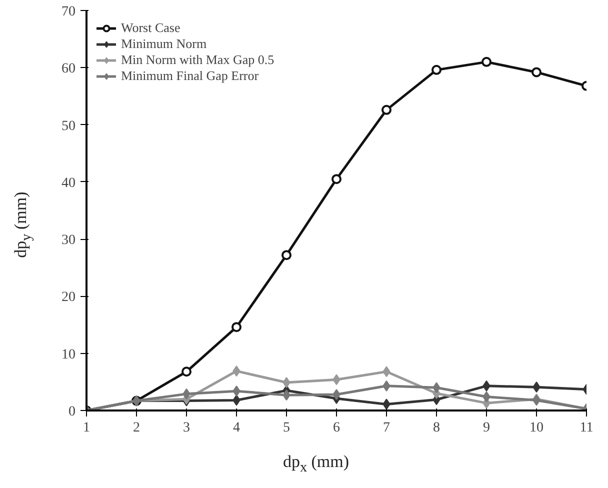 This screenshot has width=608, height=488. Describe the element at coordinates (69, 240) in the screenshot. I see `y-tick-label: 30` at that location.